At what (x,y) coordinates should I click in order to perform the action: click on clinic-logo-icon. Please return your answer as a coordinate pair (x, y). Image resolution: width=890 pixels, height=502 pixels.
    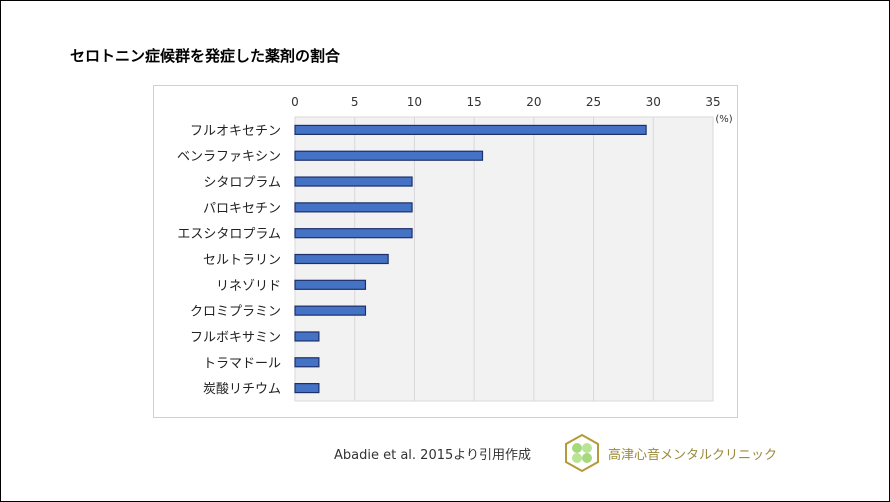
    Looking at the image, I should click on (582, 453).